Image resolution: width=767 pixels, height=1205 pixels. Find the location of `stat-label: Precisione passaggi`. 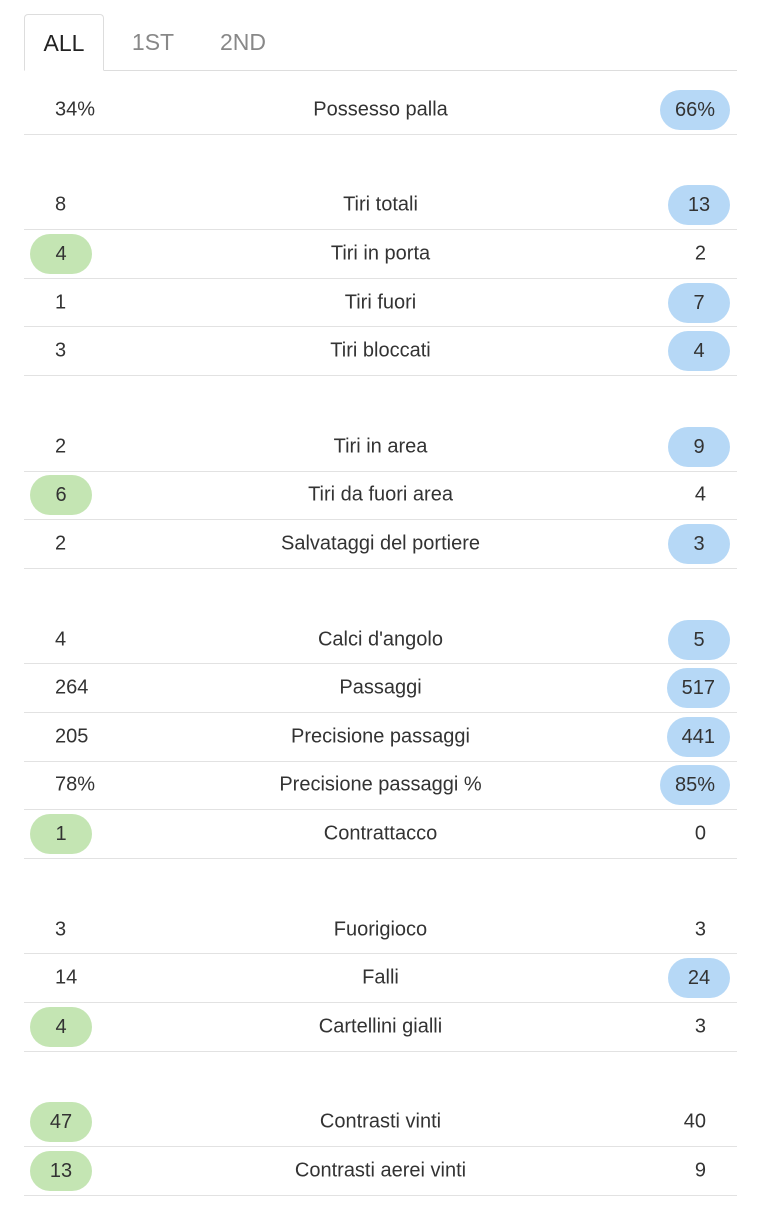

stat-label: Precisione passaggi is located at coordinates (380, 736).